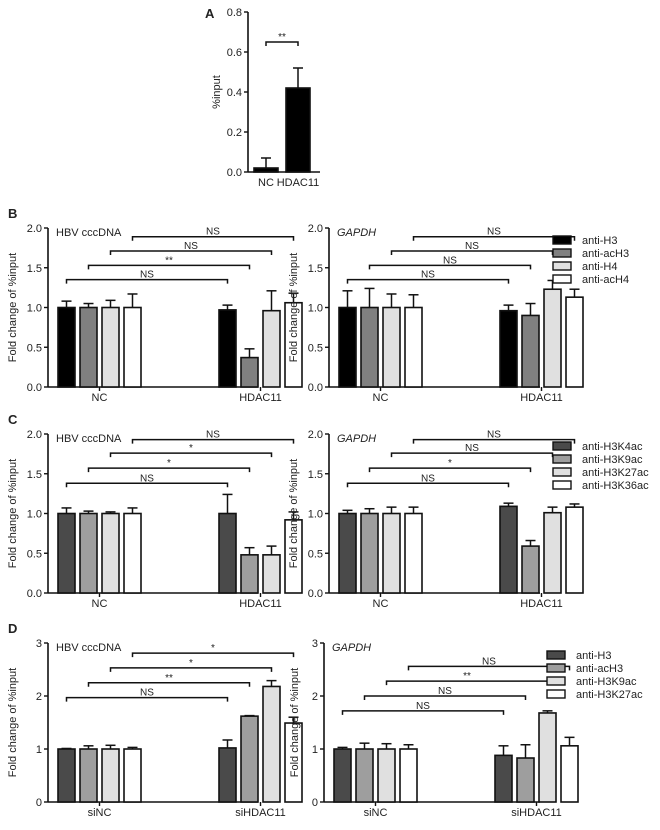  Describe the element at coordinates (12, 628) in the screenshot. I see `panel-label: D` at that location.